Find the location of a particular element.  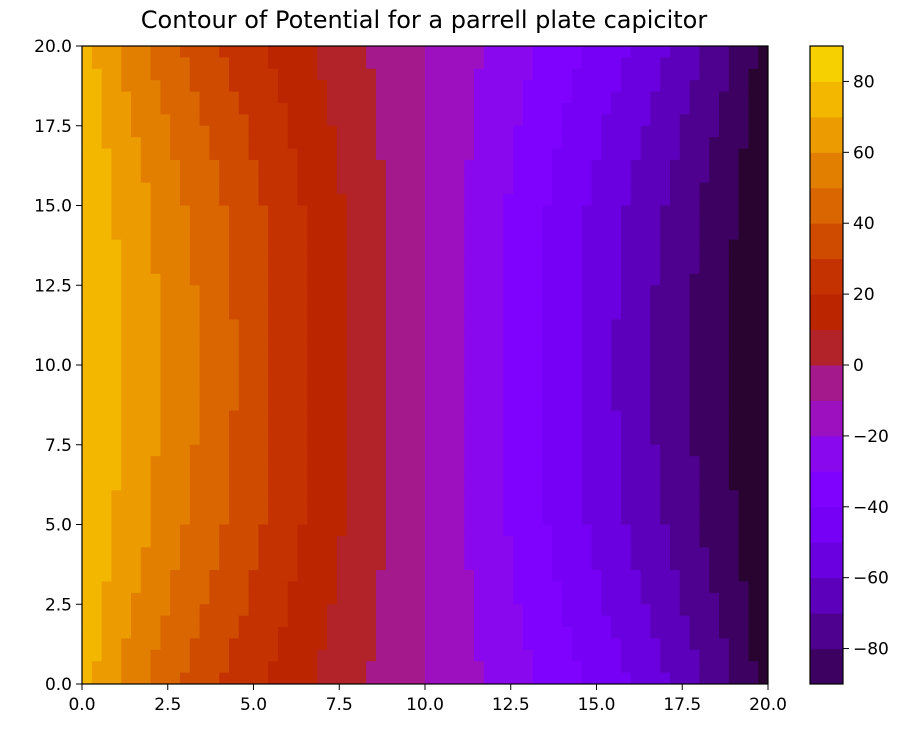

x-tick-label: 15.0 is located at coordinates (597, 705).